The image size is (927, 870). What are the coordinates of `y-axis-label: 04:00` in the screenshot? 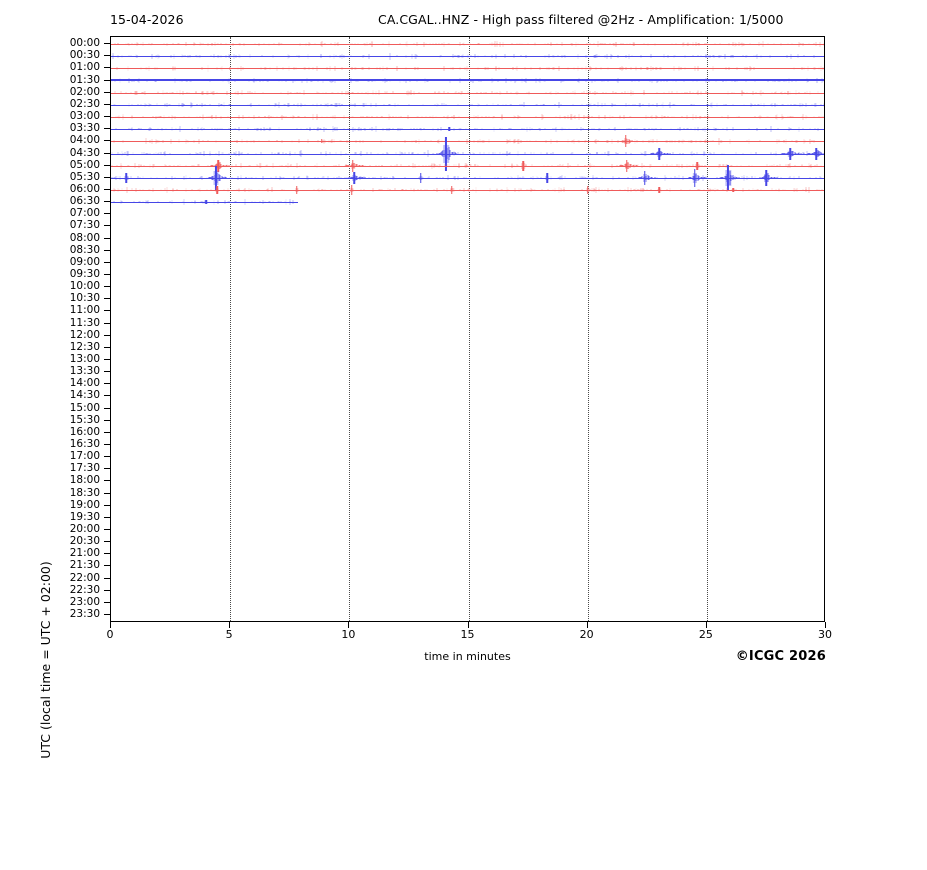 It's located at (50, 140).